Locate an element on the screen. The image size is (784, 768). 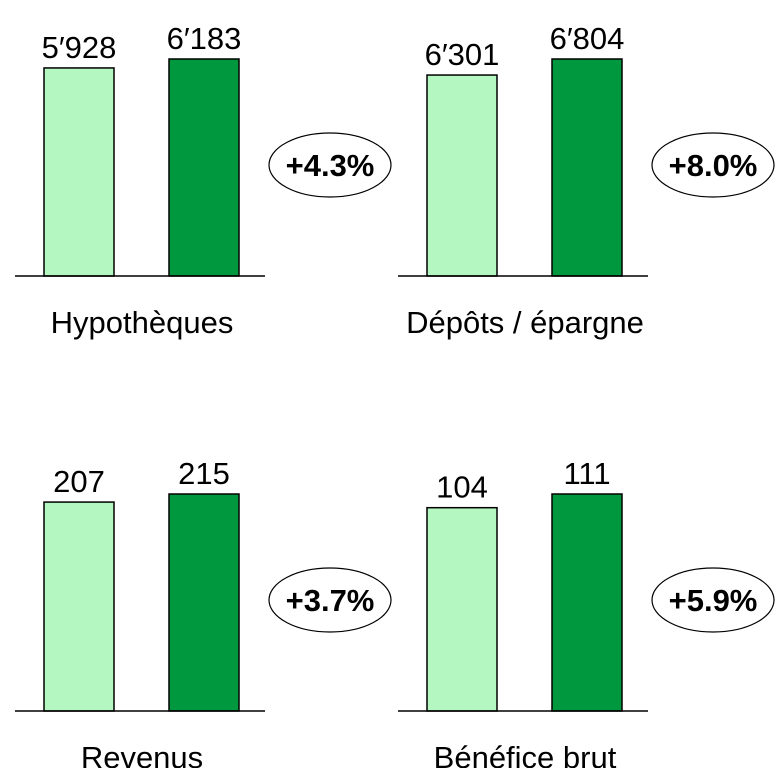
growth-label: +3.7% is located at coordinates (330, 600).